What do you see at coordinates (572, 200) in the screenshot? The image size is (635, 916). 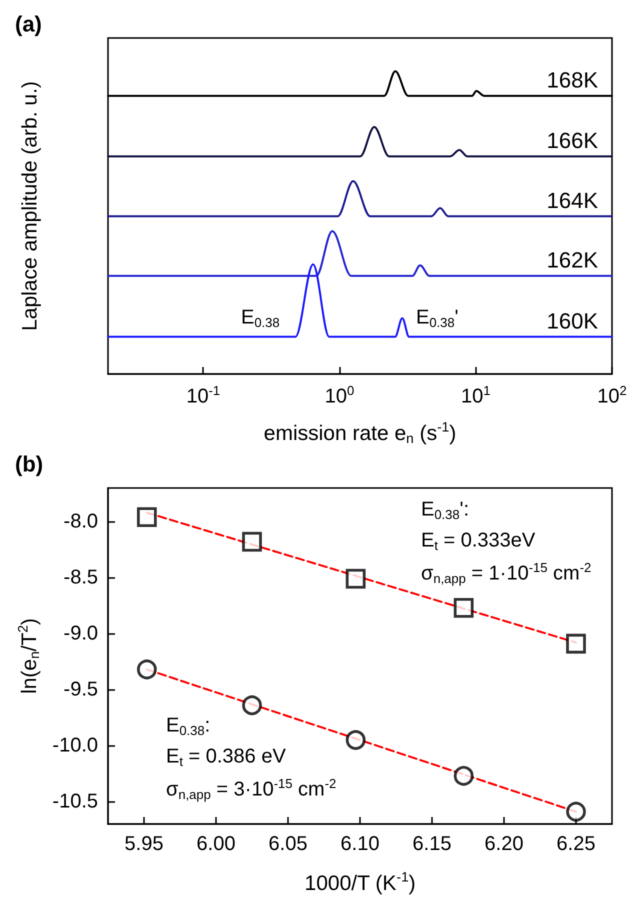 I see `series-label: 164K` at bounding box center [572, 200].